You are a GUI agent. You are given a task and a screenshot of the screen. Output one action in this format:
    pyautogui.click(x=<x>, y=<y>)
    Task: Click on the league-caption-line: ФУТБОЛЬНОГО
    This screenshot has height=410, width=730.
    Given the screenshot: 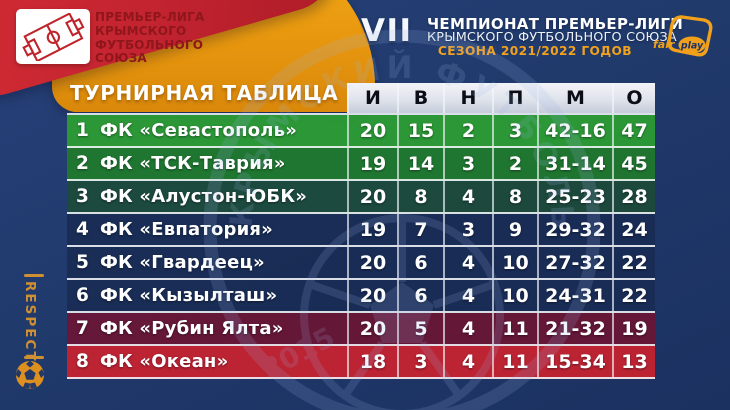 What is the action you would take?
    pyautogui.click(x=149, y=44)
    